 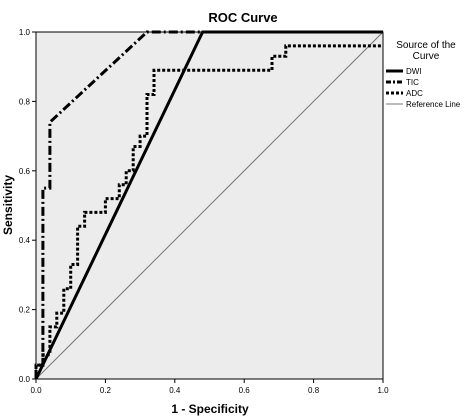 What do you see at coordinates (25, 101) in the screenshot?
I see `y-tick-label: 0.8` at bounding box center [25, 101].